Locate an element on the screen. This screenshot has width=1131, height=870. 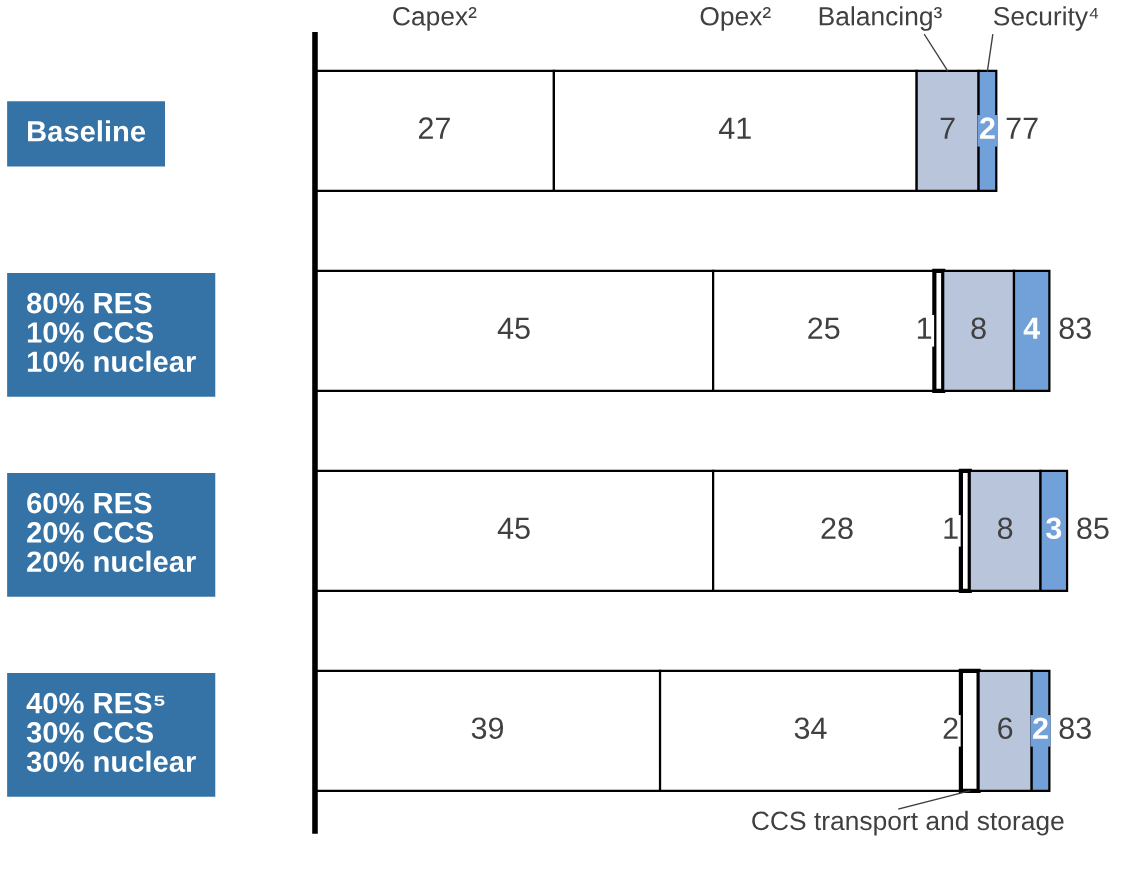
data-label: 39 is located at coordinates (487, 728).